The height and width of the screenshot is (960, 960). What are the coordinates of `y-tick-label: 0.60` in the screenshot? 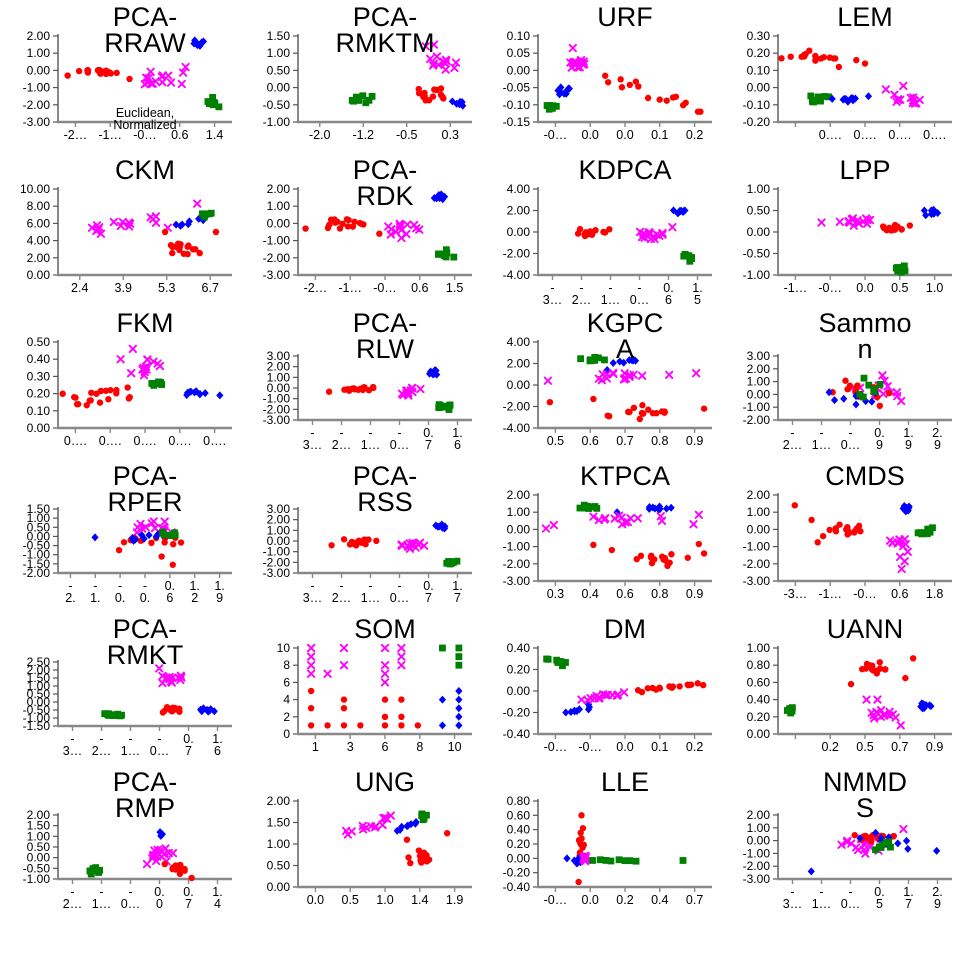 It's located at (759, 682).